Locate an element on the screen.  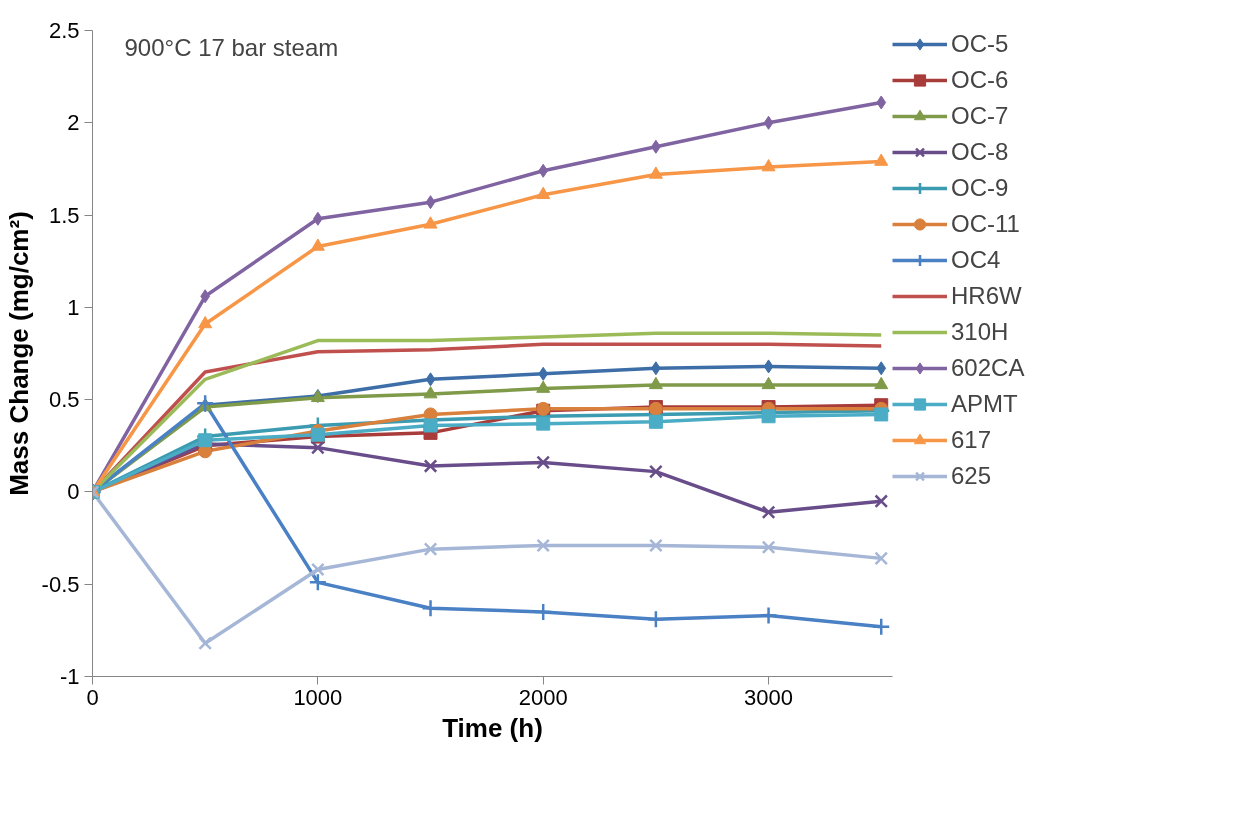
y-tick-label: 0.5 is located at coordinates (64, 400).